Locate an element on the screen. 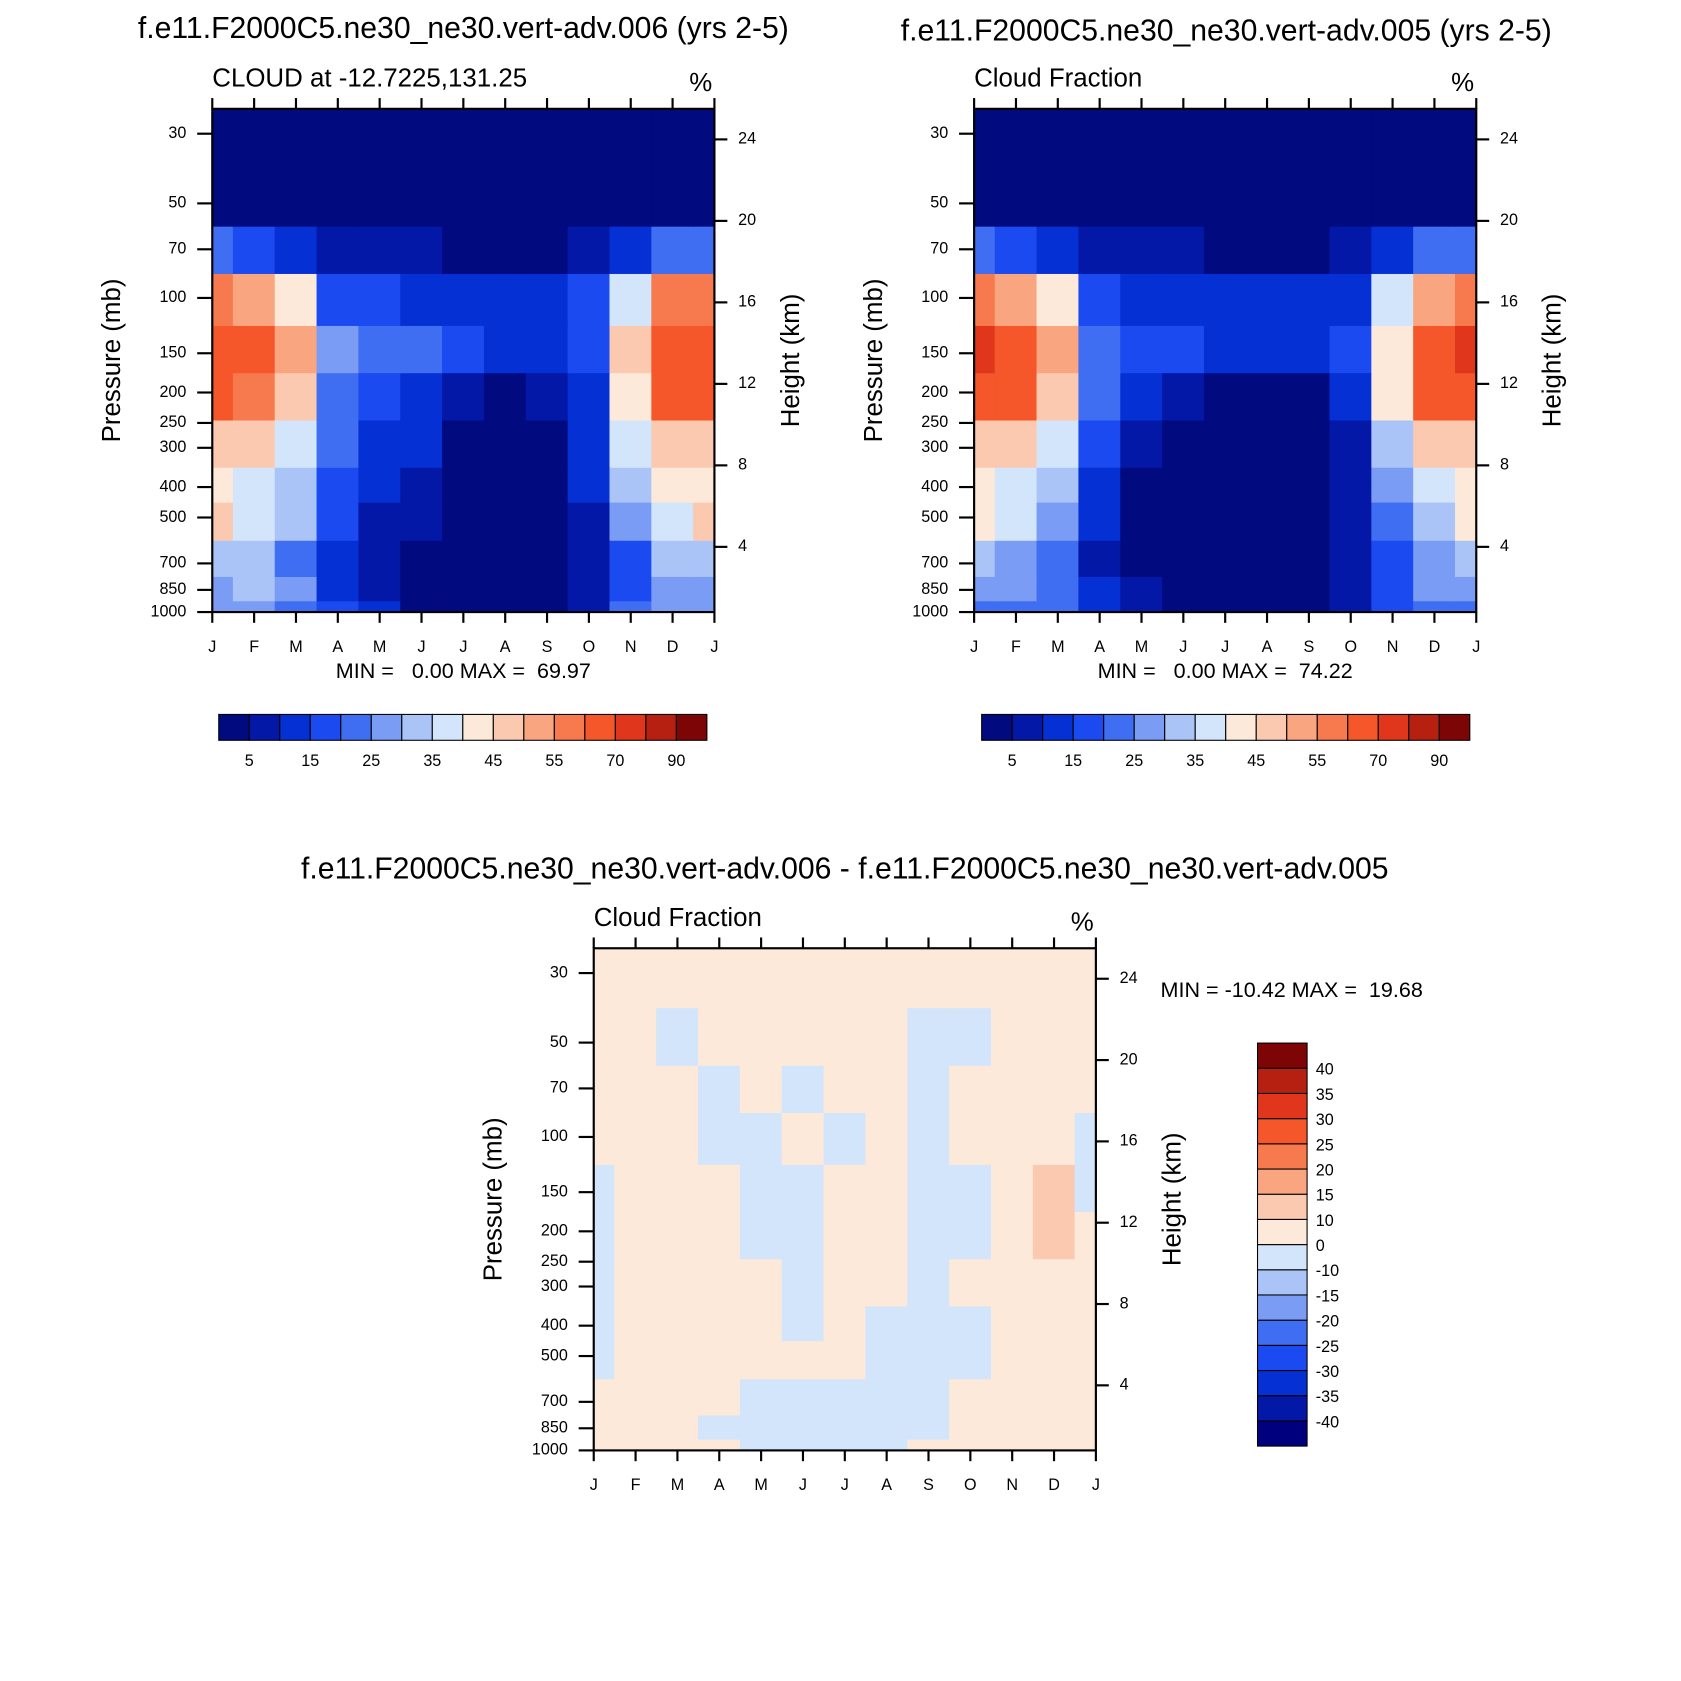  y-tick-label: 200 is located at coordinates (172, 392).